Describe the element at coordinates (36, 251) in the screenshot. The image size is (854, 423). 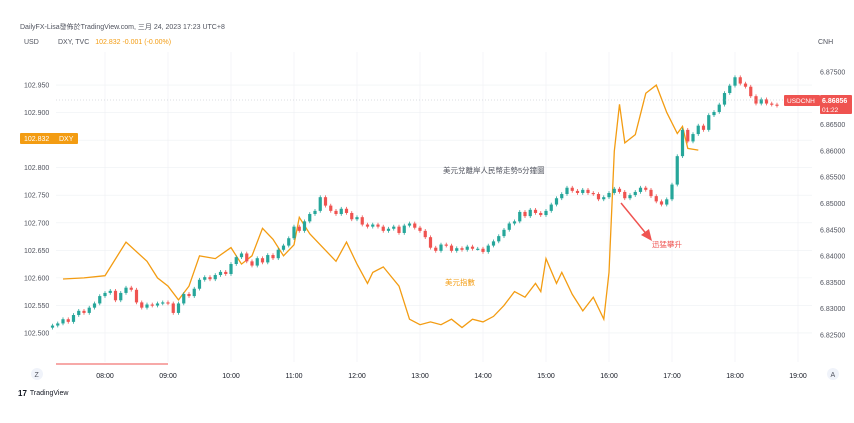
I see `left-tick-label: 102.650` at that location.